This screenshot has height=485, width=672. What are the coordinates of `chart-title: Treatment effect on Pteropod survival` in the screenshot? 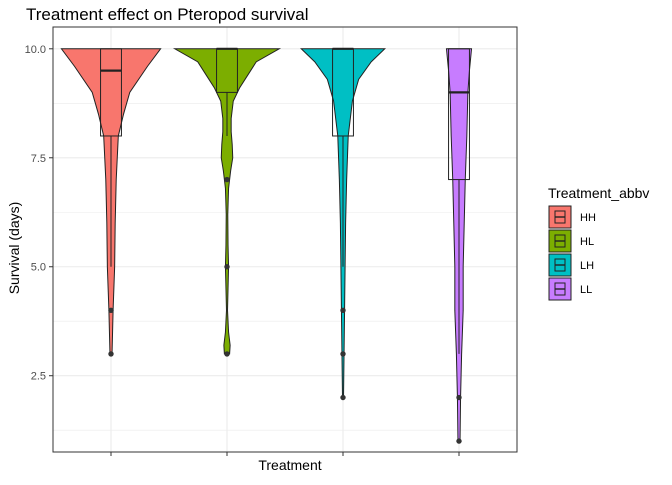 It's located at (167, 14).